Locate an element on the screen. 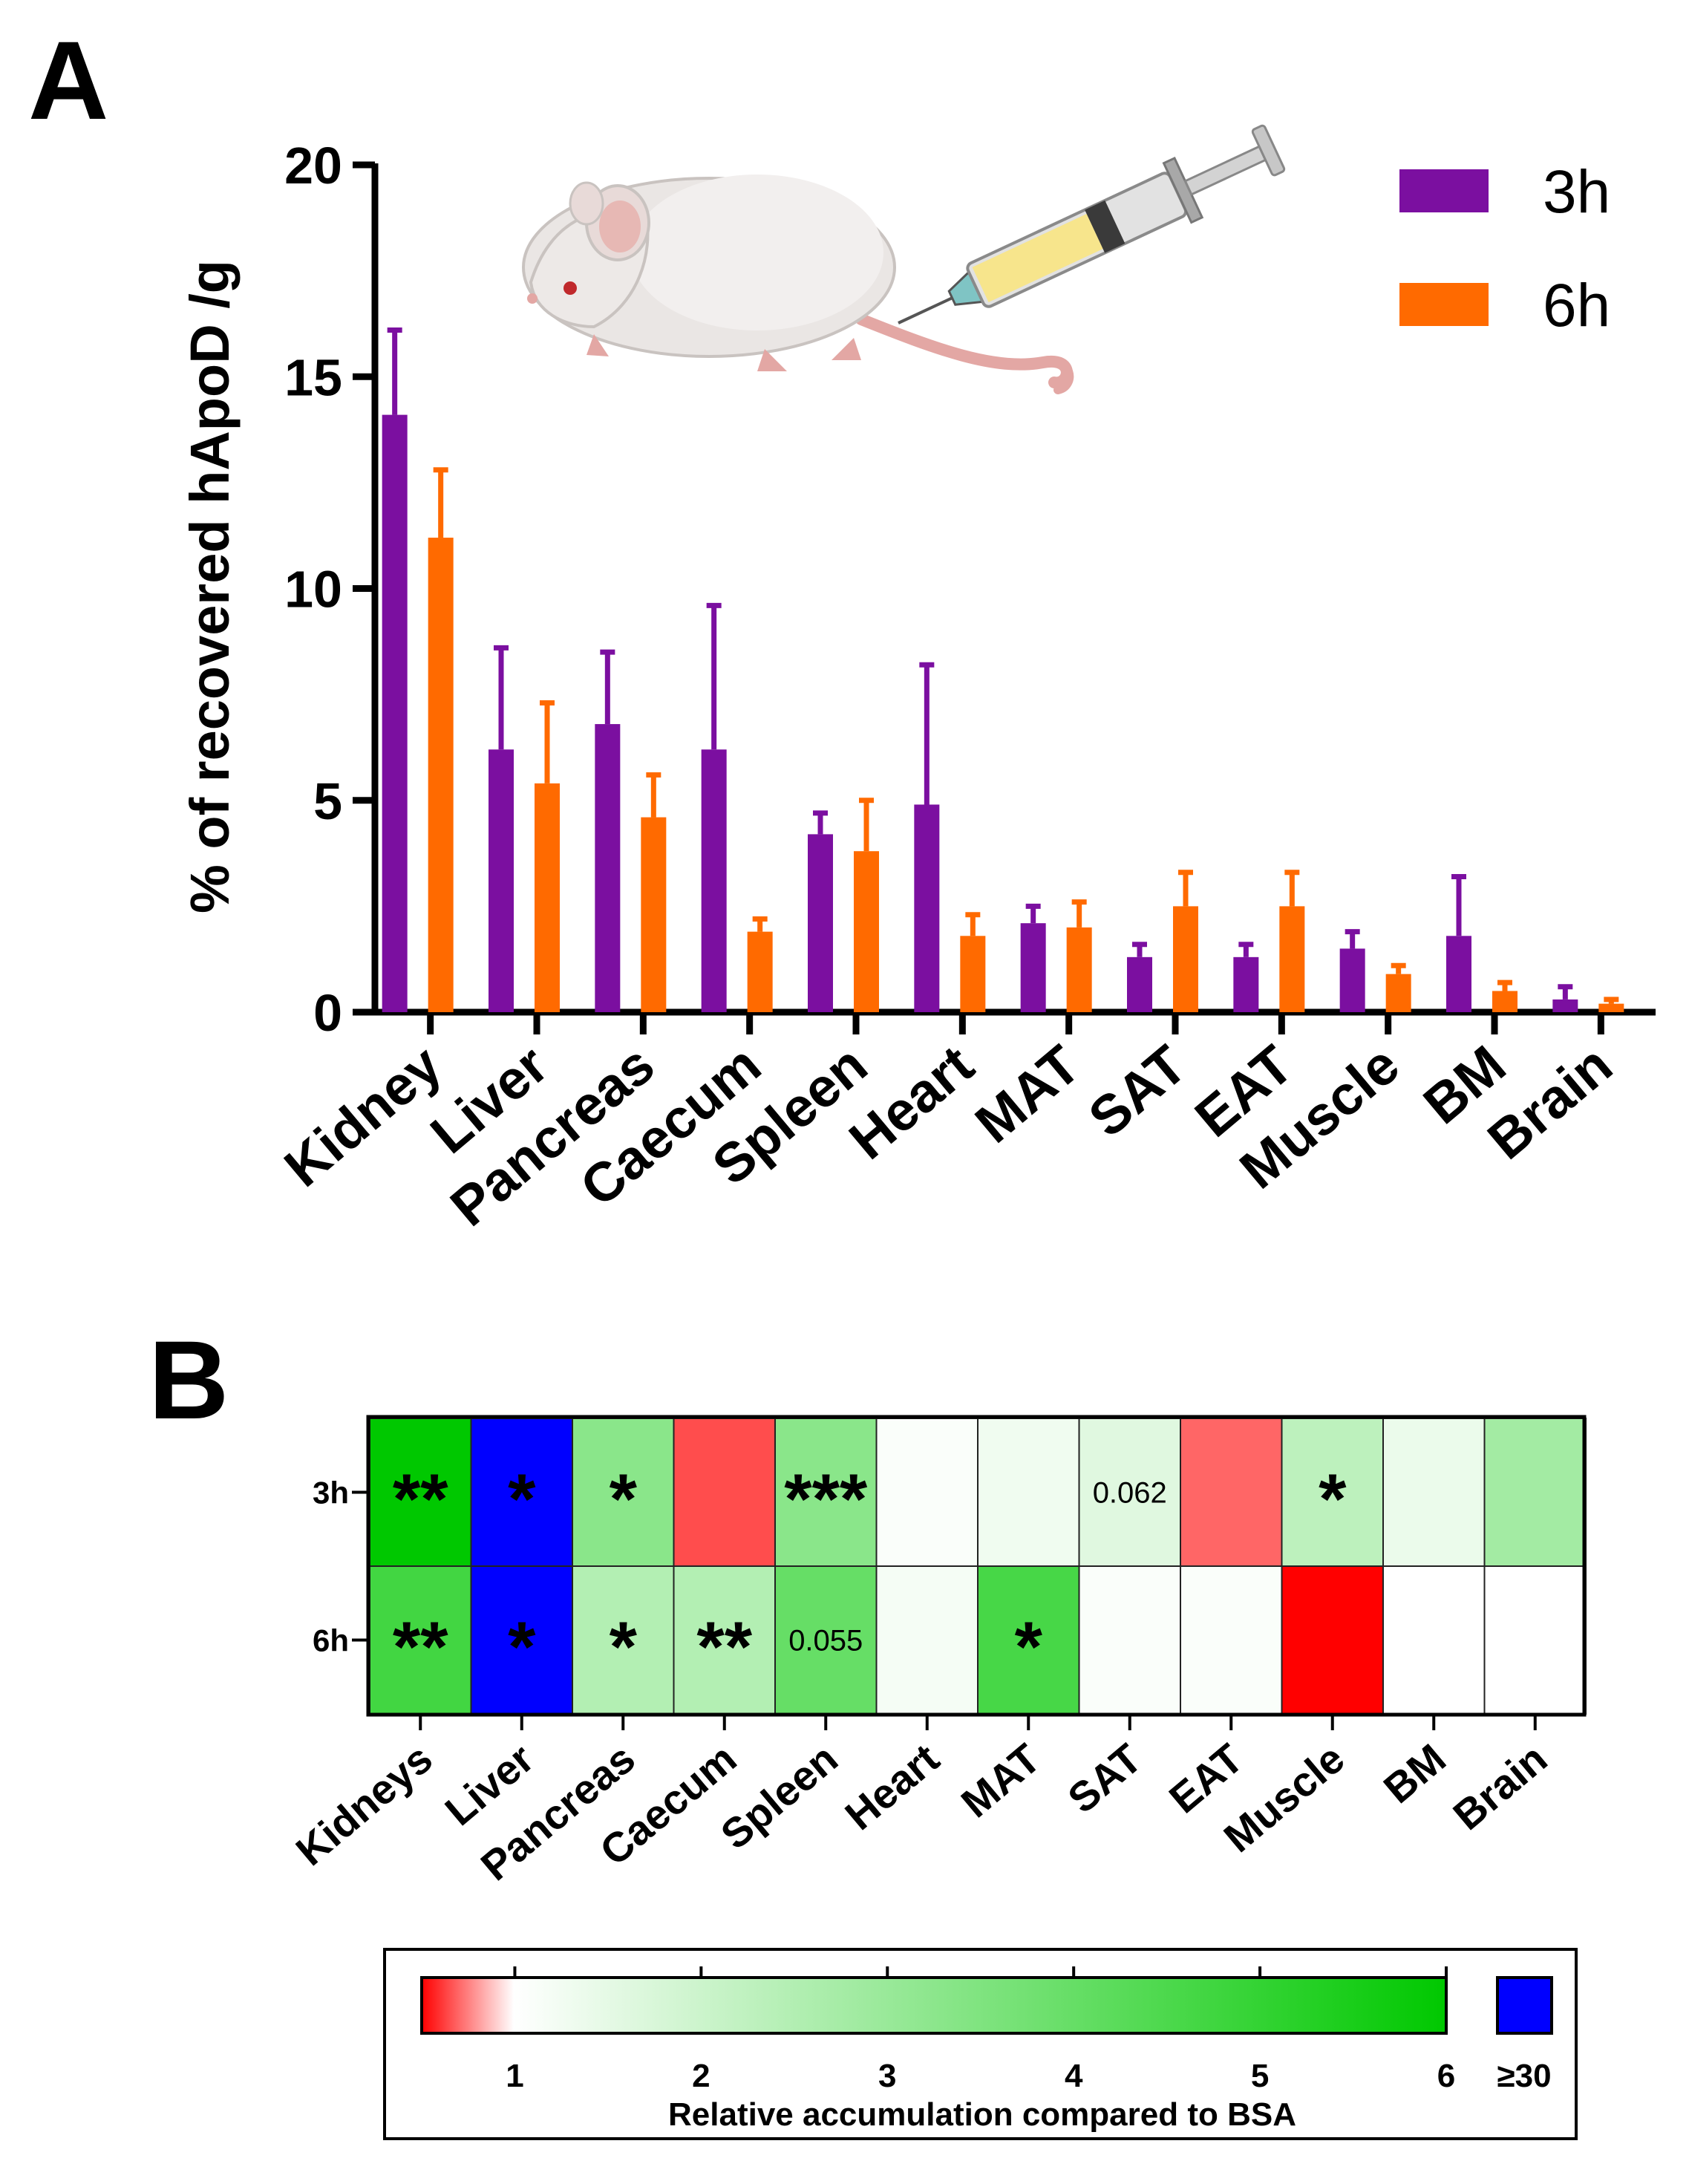  bar-3h-muscle is located at coordinates (1352, 980).